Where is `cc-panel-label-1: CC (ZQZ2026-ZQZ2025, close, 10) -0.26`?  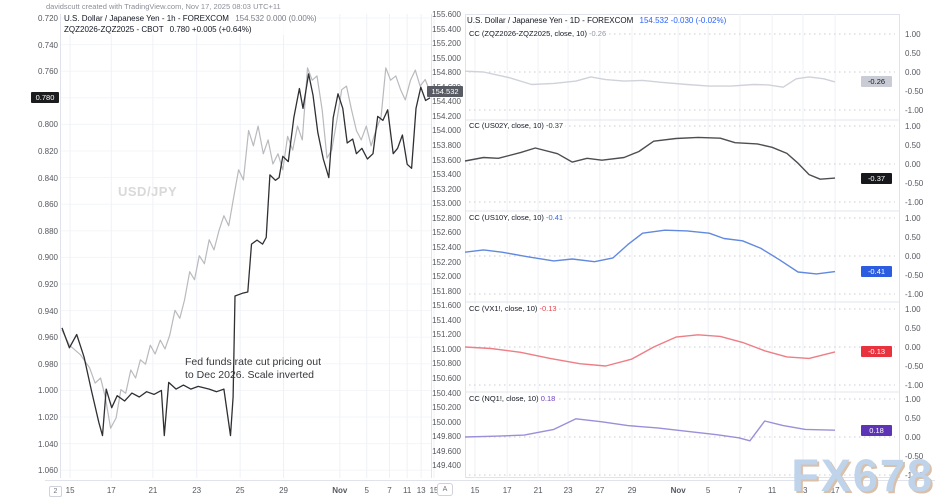 cc-panel-label-1: CC (ZQZ2026-ZQZ2025, close, 10) -0.26 is located at coordinates (538, 33).